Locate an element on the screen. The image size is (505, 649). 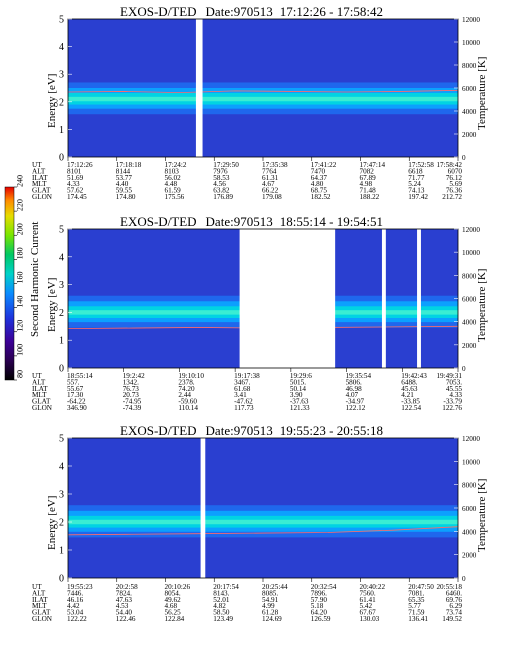
orbit-value: 197.42 is located at coordinates (418, 197).